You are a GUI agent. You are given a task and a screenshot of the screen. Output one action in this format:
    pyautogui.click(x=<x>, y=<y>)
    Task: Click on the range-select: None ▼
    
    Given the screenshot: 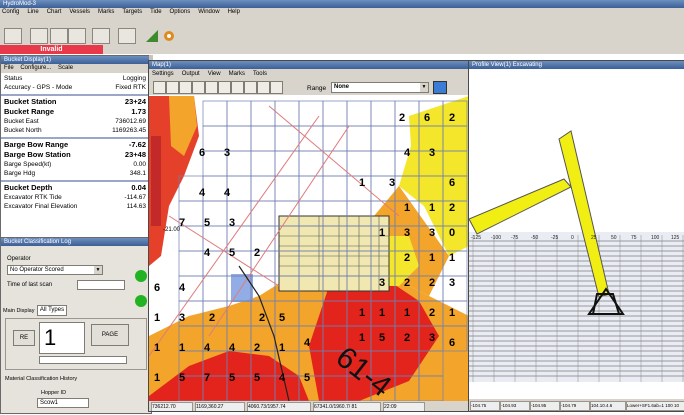 What is the action you would take?
    pyautogui.click(x=380, y=87)
    